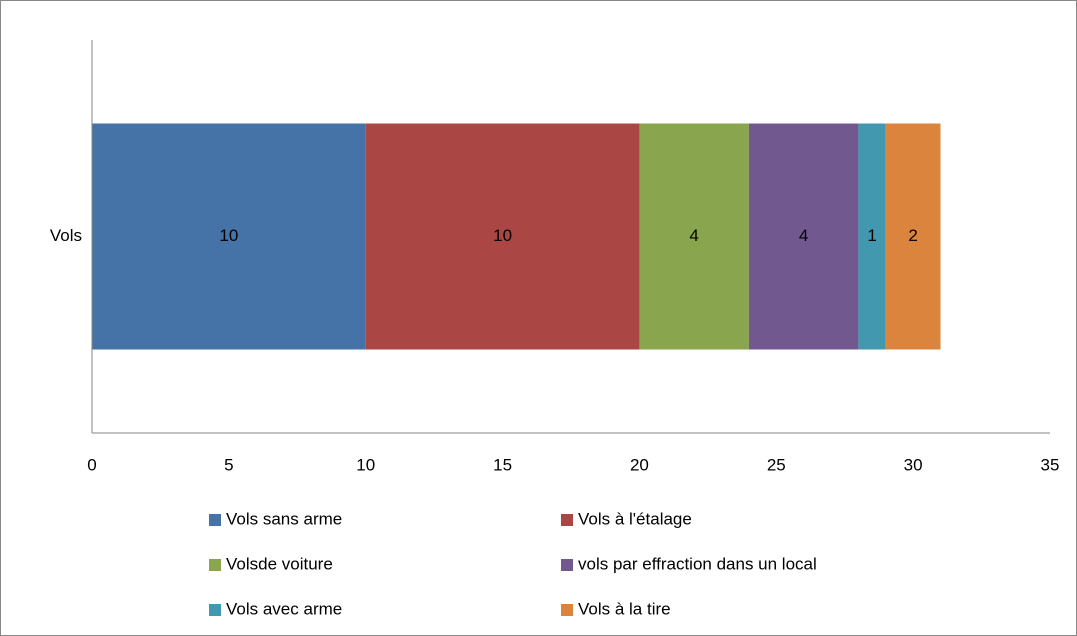  I want to click on x-tick-label: 10, so click(365, 464).